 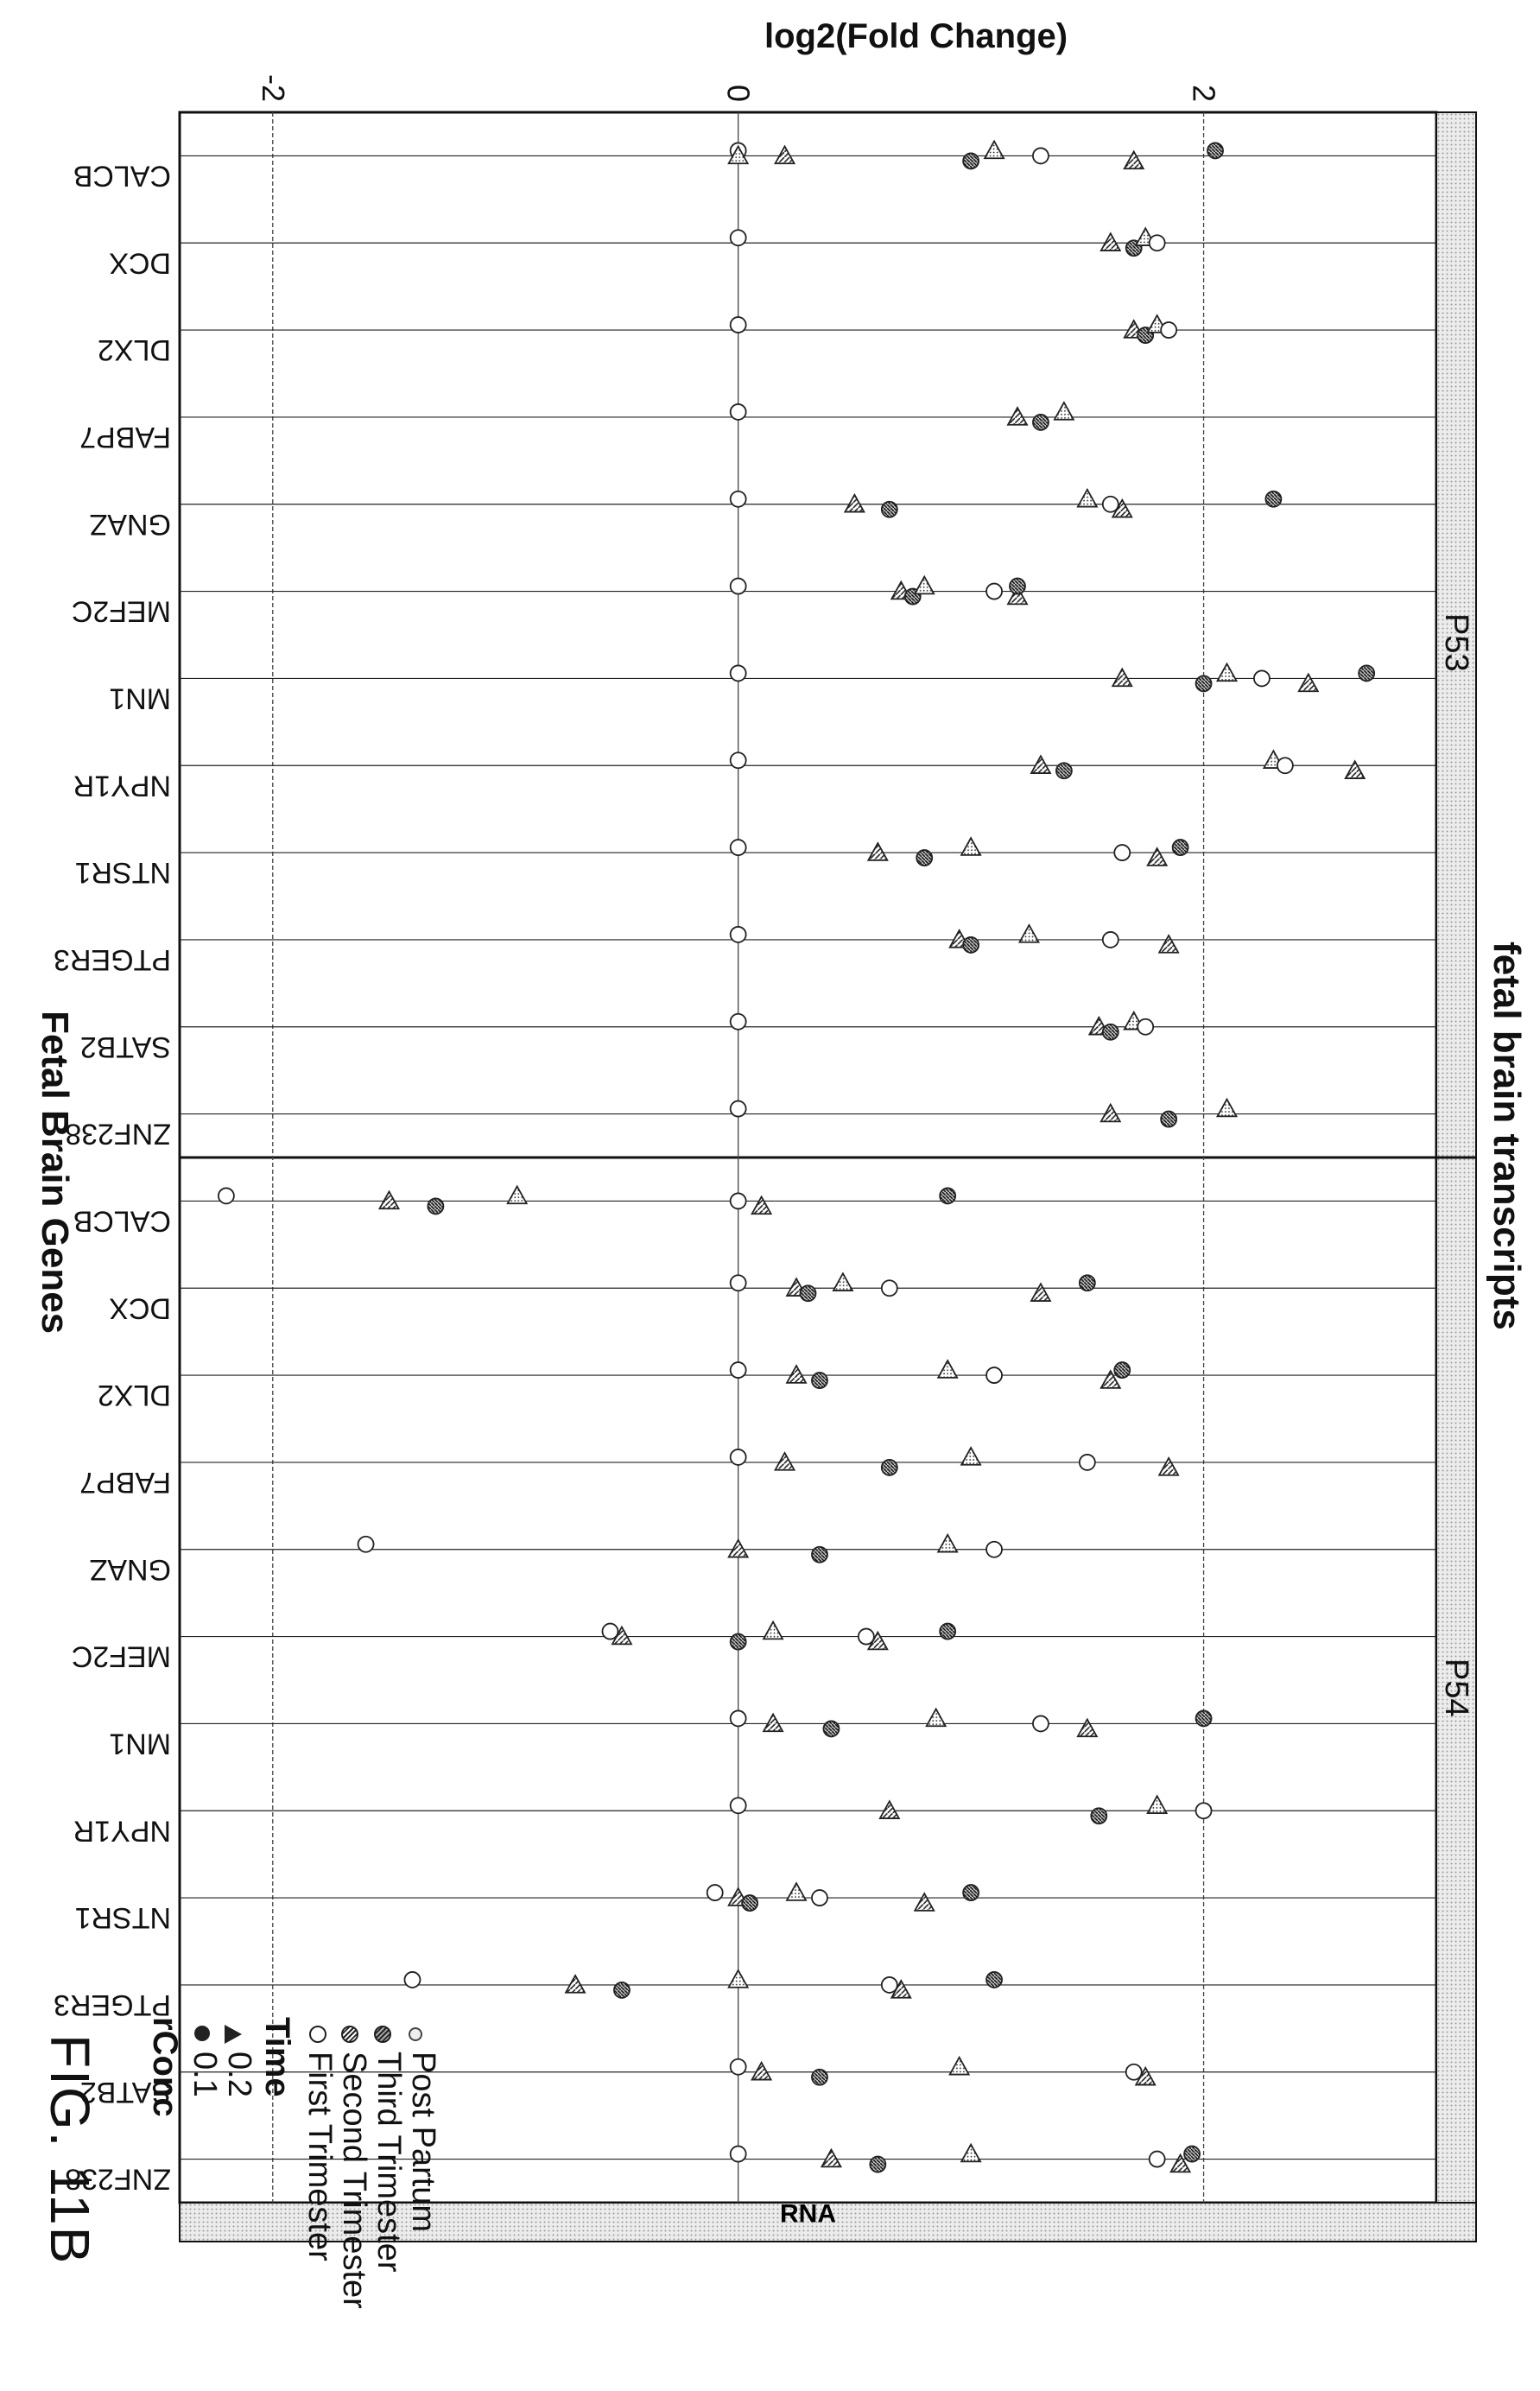 I want to click on rna-strip, so click(x=828, y=2222).